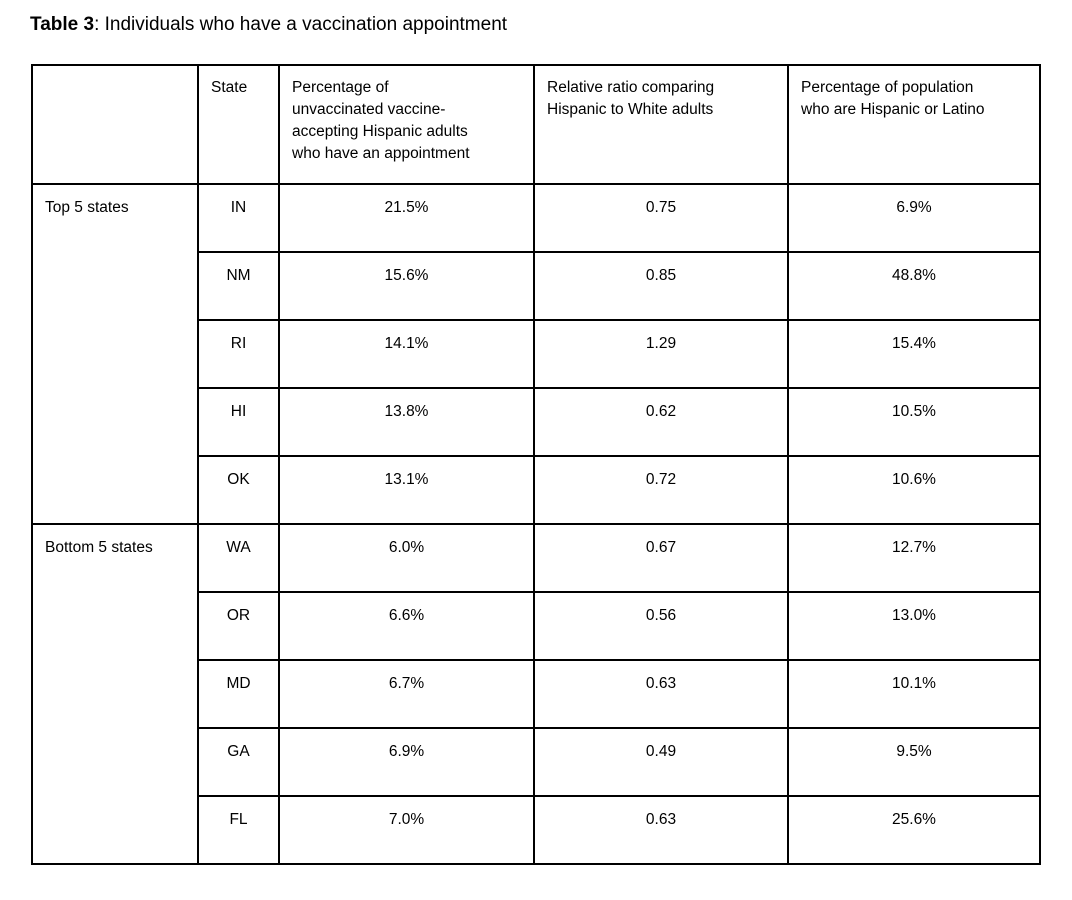  What do you see at coordinates (406, 354) in the screenshot?
I see `appointment-pct-cell: 14.1%` at bounding box center [406, 354].